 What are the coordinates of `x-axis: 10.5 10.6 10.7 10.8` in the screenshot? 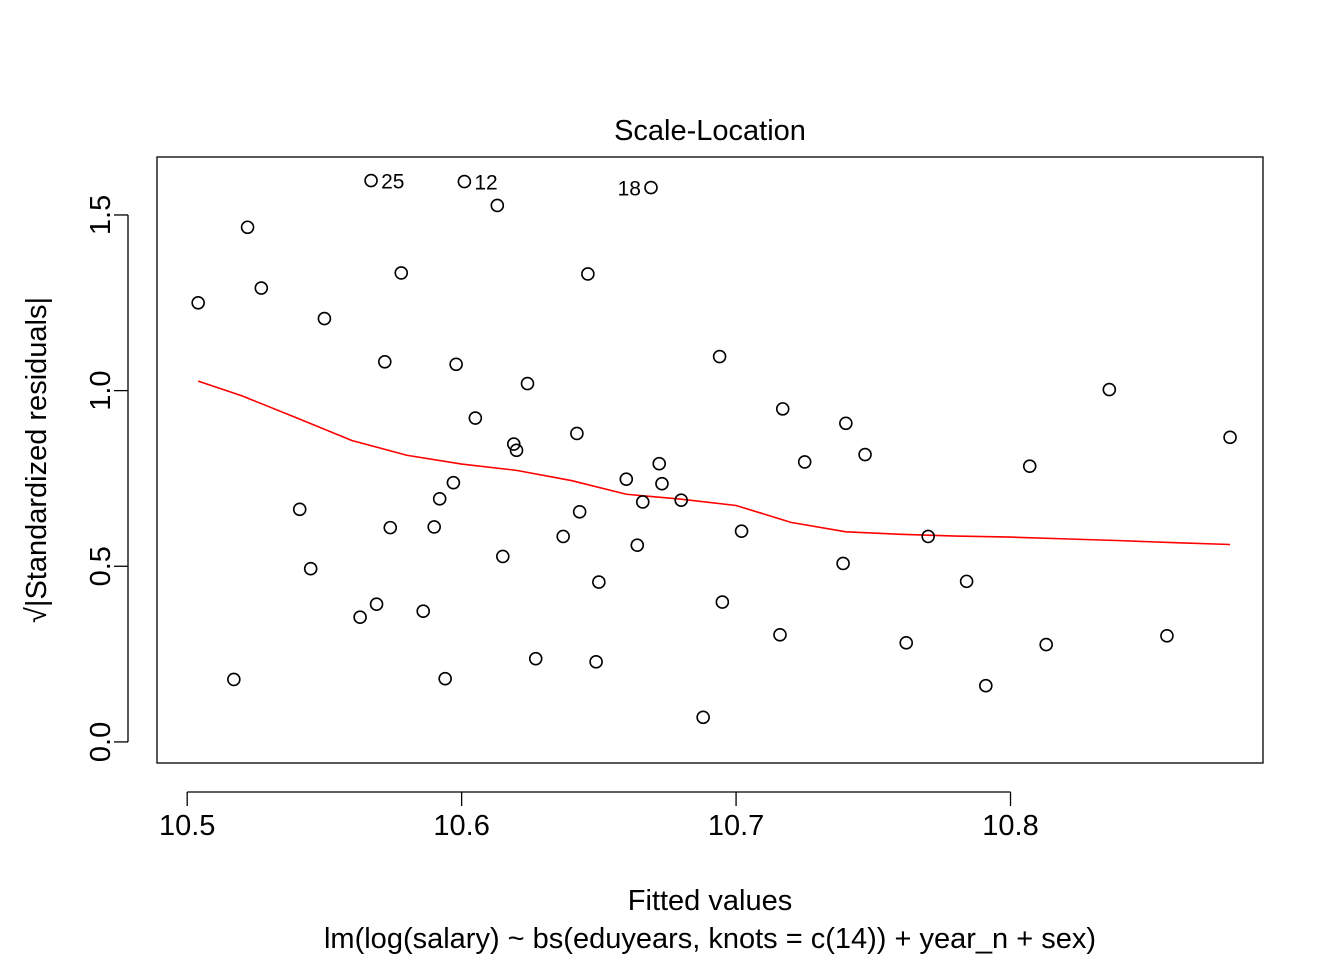 It's located at (599, 816).